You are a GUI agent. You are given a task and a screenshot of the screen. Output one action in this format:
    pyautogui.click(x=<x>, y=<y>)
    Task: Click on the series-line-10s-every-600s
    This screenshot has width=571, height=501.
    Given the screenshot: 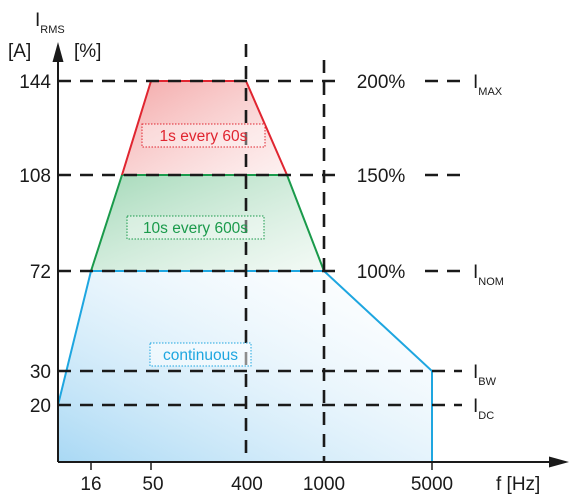 What is the action you would take?
    pyautogui.click(x=207, y=223)
    